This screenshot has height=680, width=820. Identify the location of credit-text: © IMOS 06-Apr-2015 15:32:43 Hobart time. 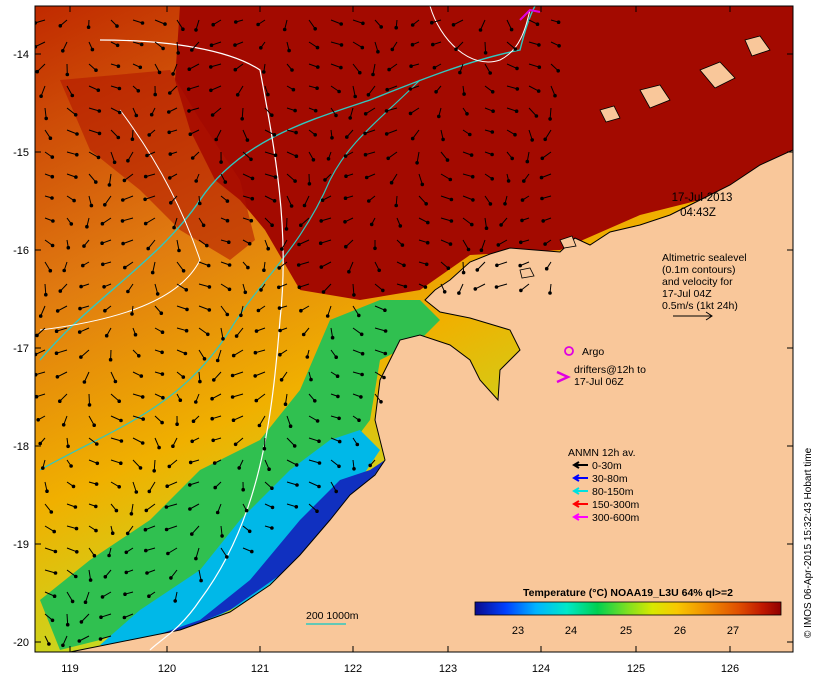
(808, 542).